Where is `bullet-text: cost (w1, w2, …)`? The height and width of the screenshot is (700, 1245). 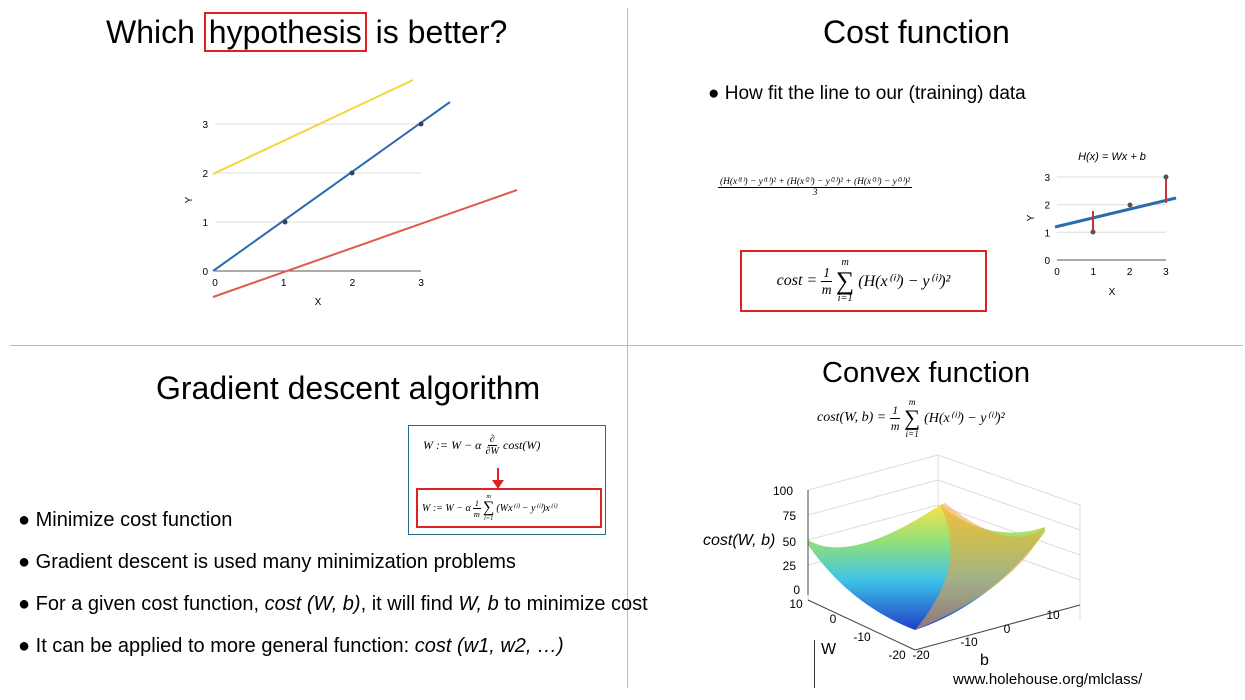 bullet-text: cost (w1, w2, …) is located at coordinates (489, 646).